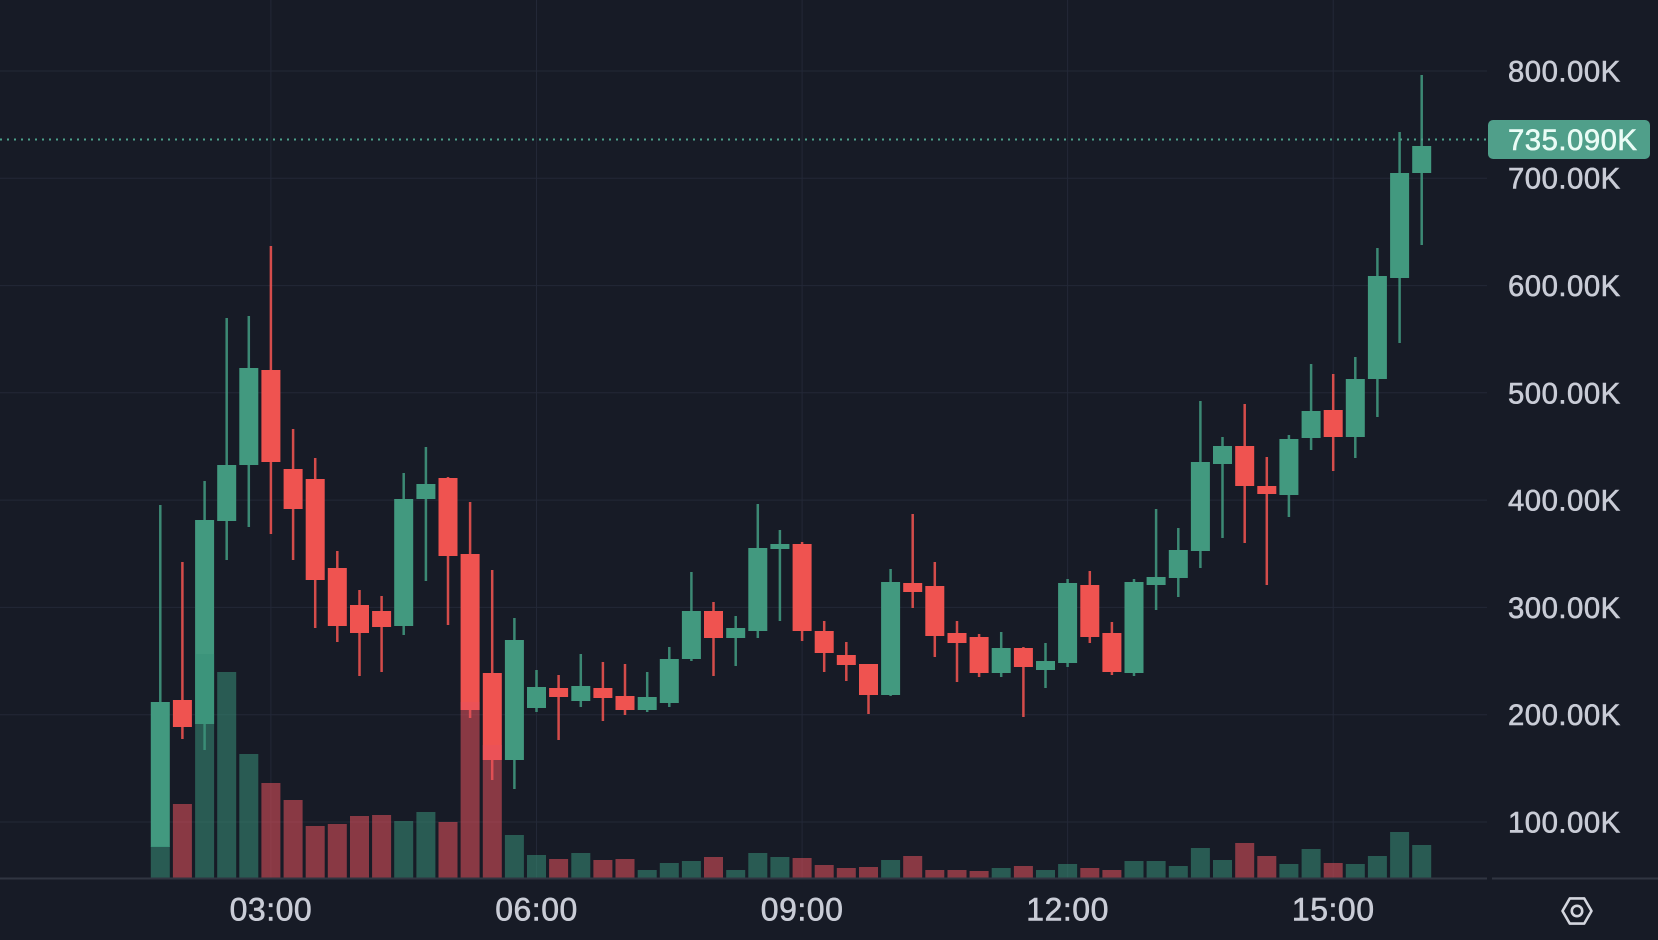 This screenshot has height=940, width=1658. Describe the element at coordinates (1564, 286) in the screenshot. I see `svg-text: 600.00K` at that location.